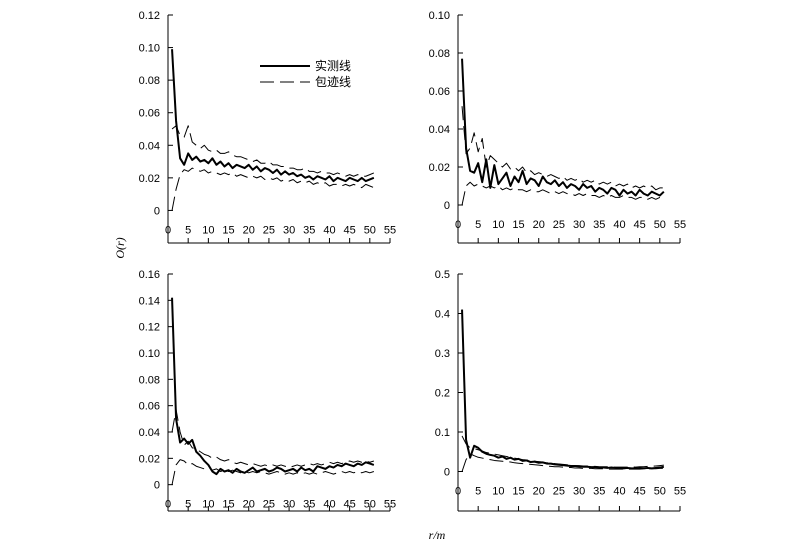 The image size is (800, 550). I want to click on y-axis-title: O(r), so click(120, 247).